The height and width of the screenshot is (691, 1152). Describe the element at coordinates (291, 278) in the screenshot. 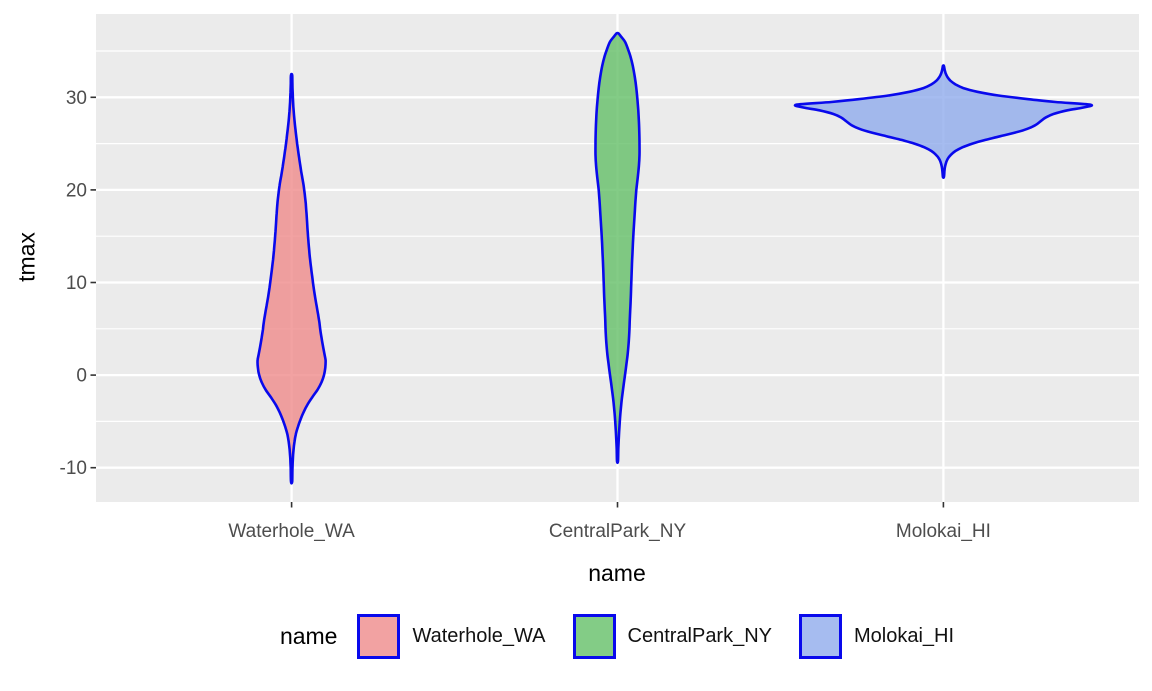

I see `violin-waterhole_wa` at that location.